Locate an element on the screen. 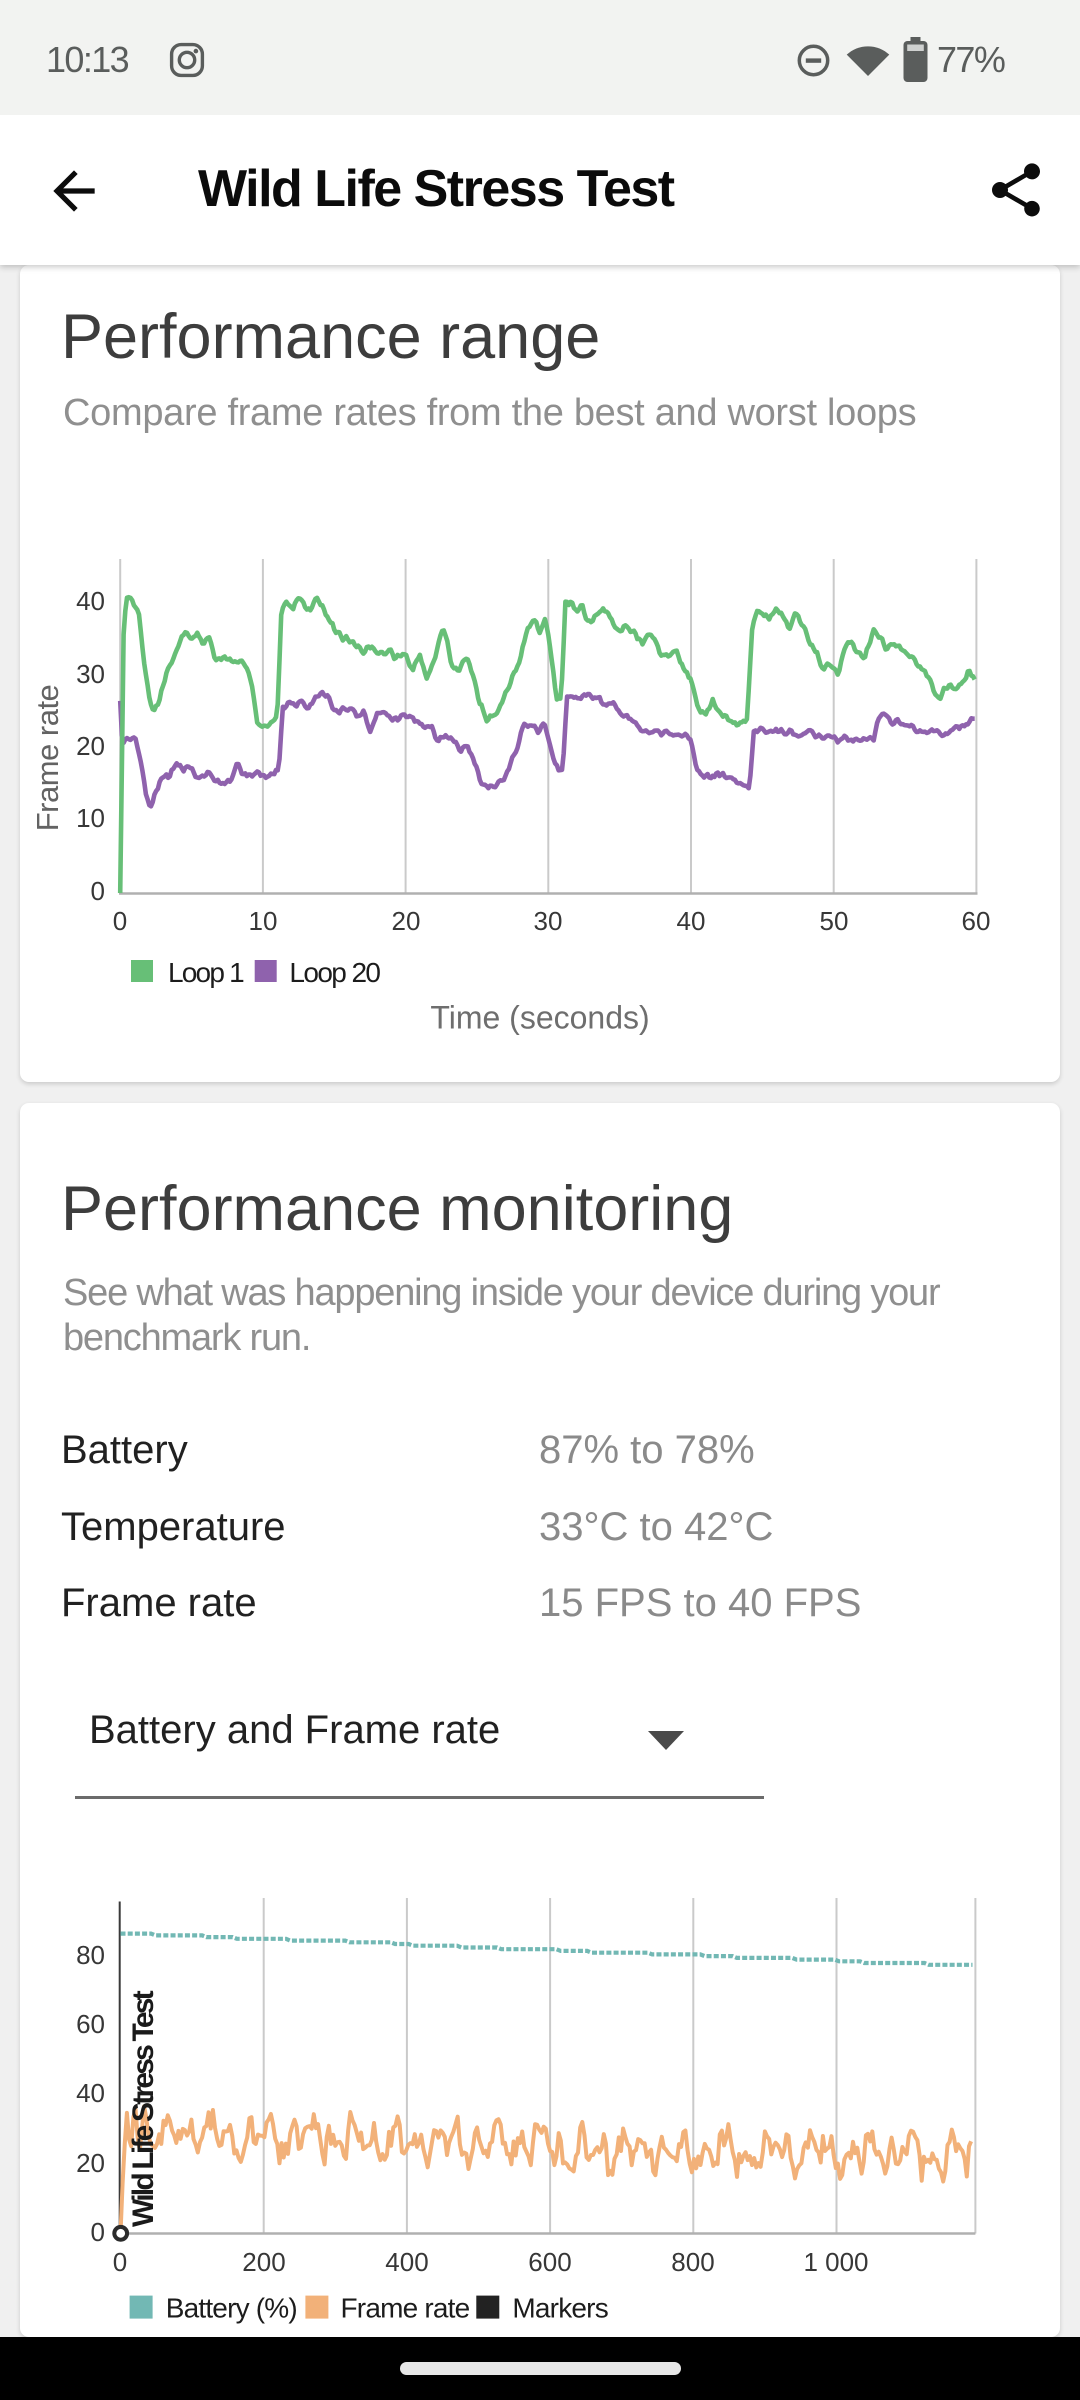 Image resolution: width=1080 pixels, height=2400 pixels. svg-text: 800 is located at coordinates (692, 2262).